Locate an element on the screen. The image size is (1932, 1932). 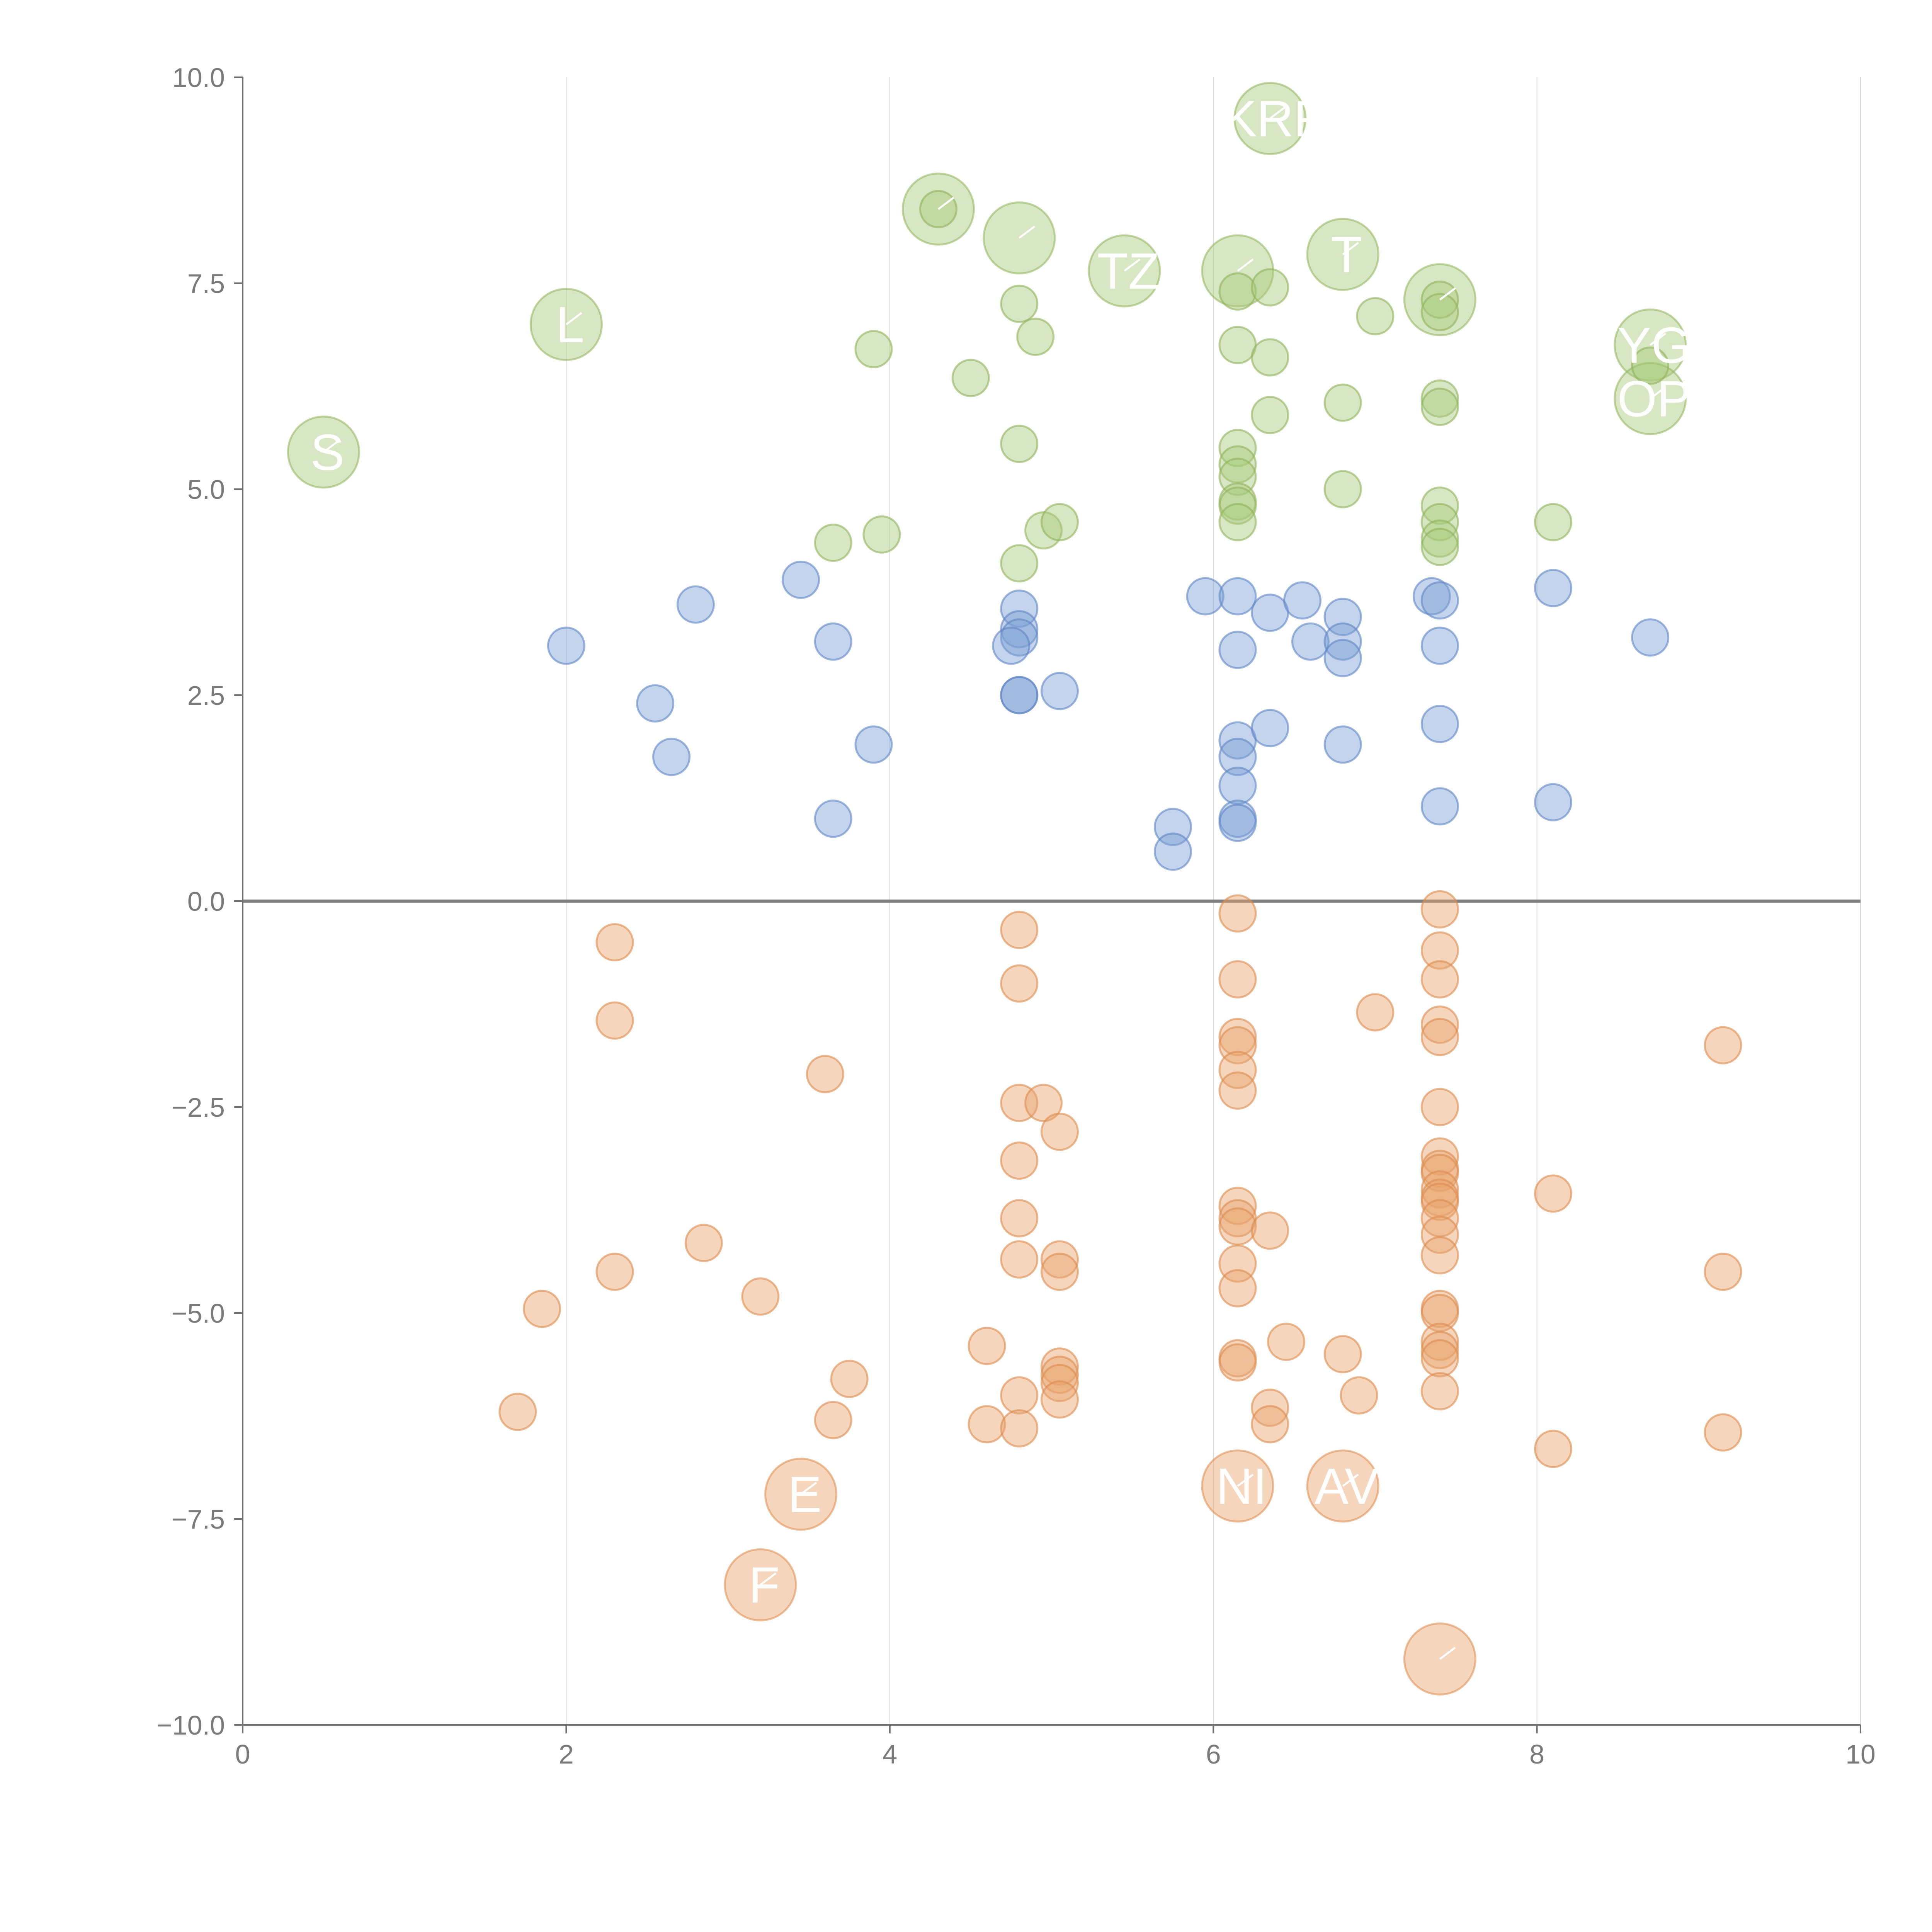
green-point-label: L is located at coordinates (570, 324).